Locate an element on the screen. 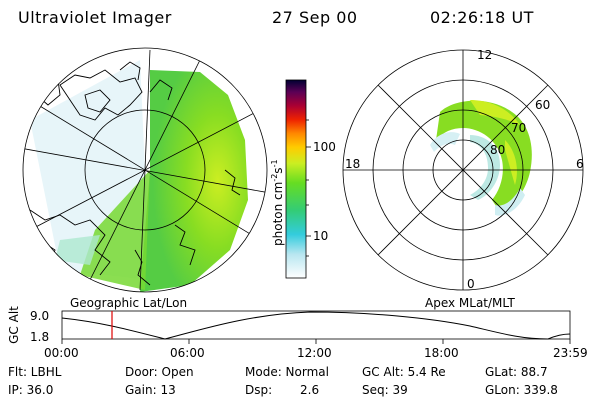 The image size is (600, 400). colorbar-tick-10: 10 is located at coordinates (321, 236).